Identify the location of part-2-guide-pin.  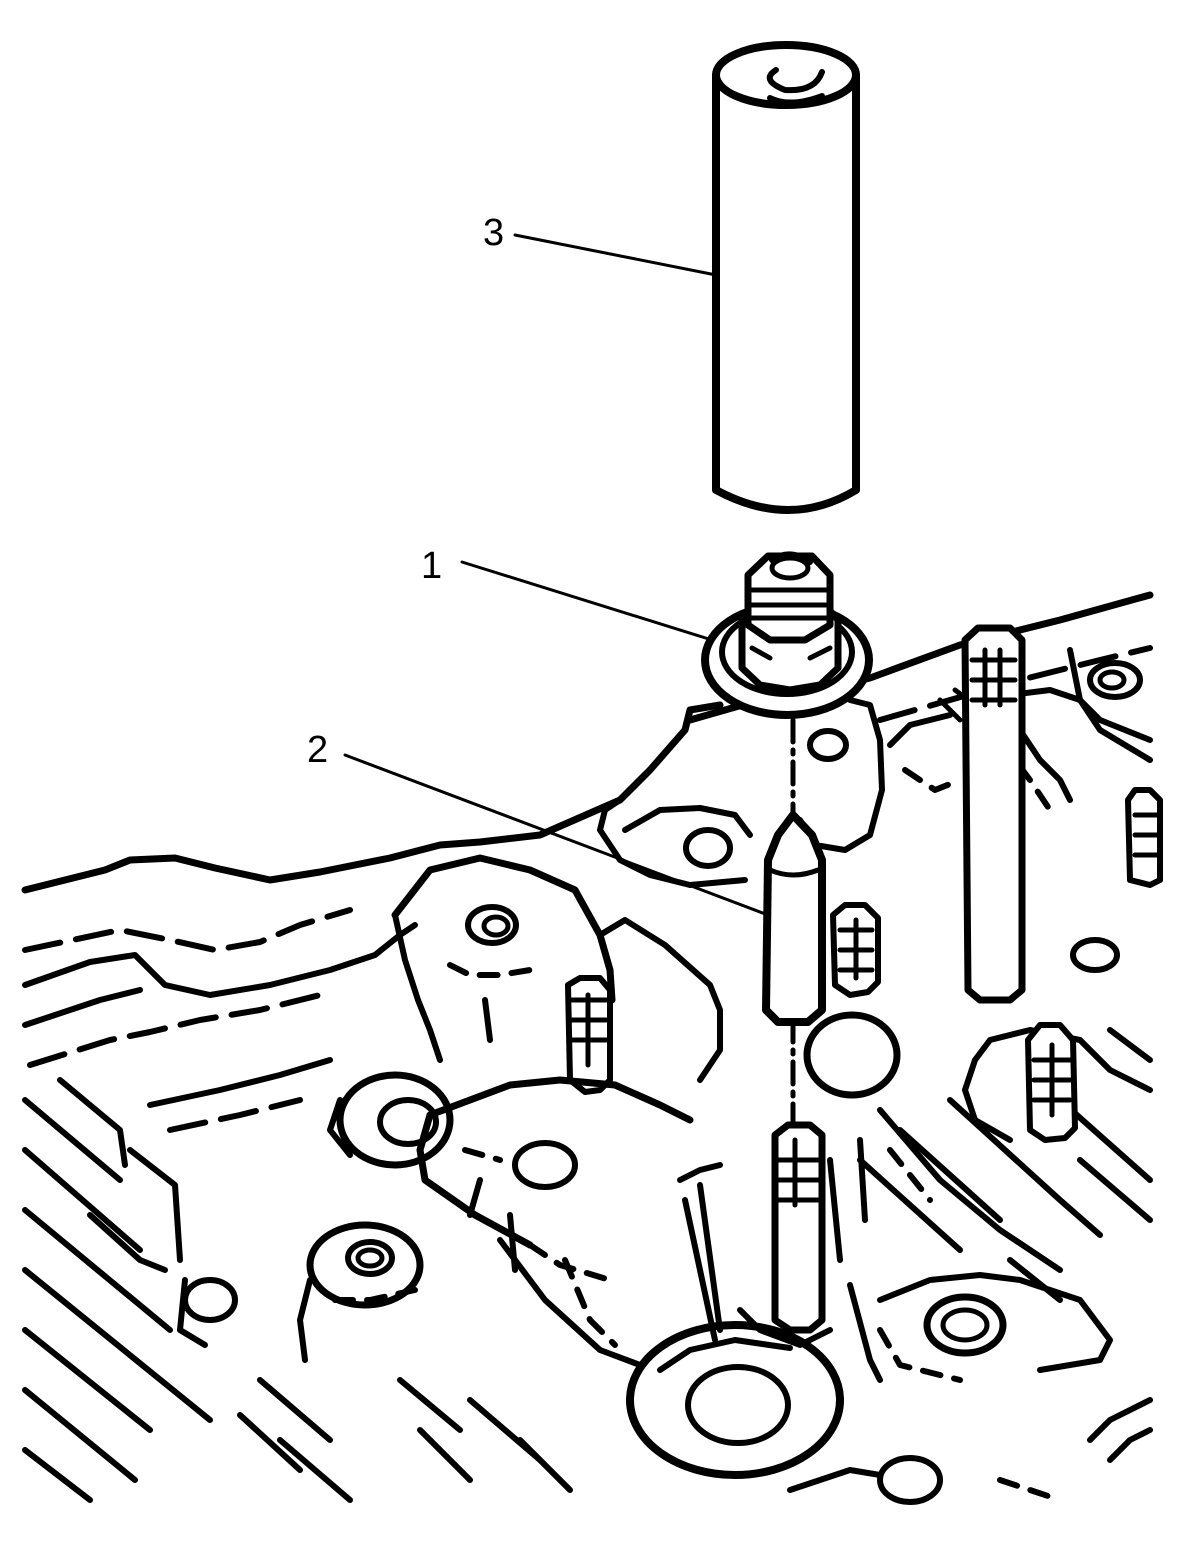
(794, 918).